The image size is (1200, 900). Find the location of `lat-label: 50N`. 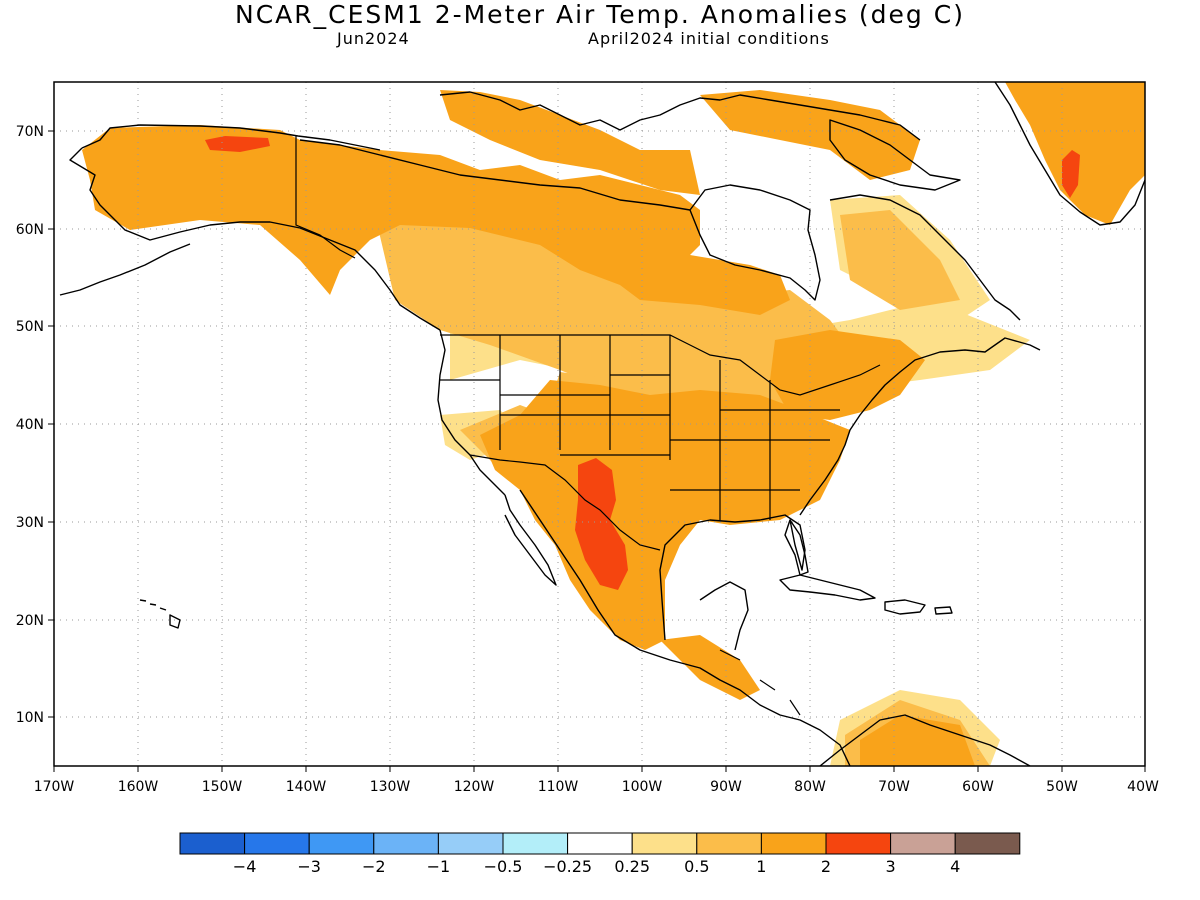

lat-label: 50N is located at coordinates (30, 327).